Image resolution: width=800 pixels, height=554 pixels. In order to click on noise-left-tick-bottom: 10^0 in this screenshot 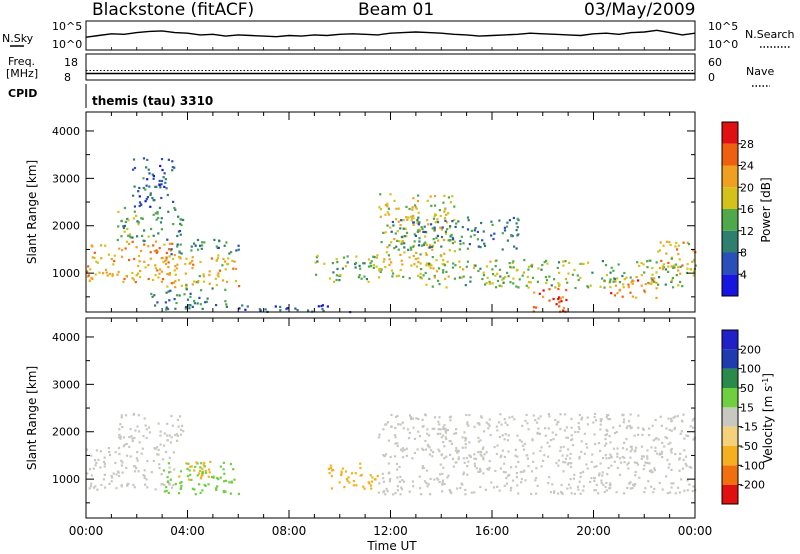, I will do `click(67, 44)`.